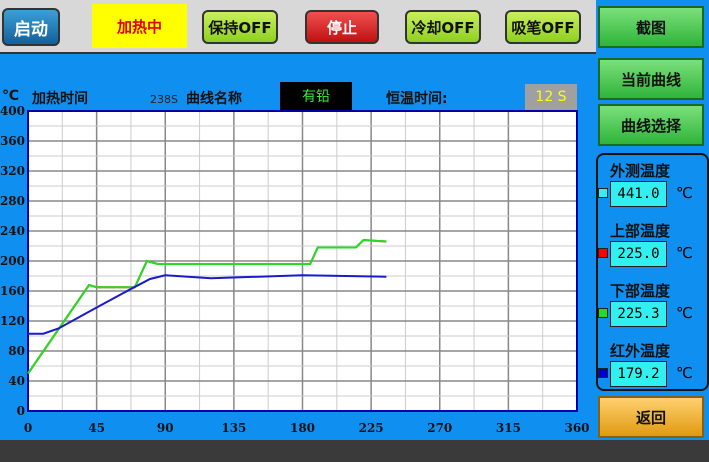 This screenshot has height=462, width=709. I want to click on y-tick-label: 280, so click(12, 201).